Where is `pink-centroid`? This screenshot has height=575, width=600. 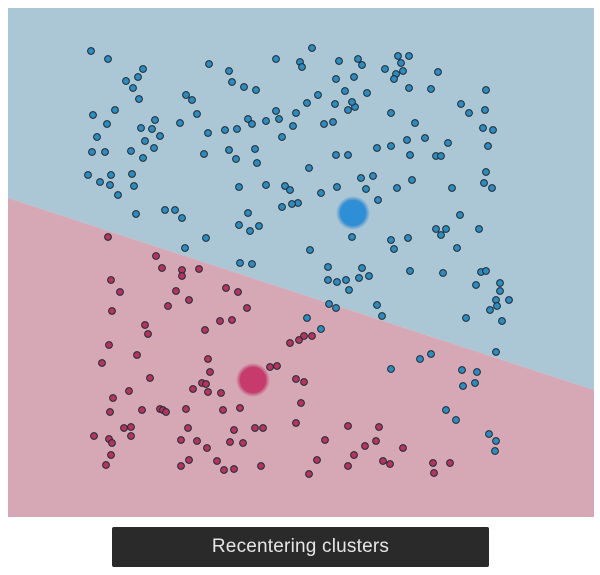
pink-centroid is located at coordinates (253, 380).